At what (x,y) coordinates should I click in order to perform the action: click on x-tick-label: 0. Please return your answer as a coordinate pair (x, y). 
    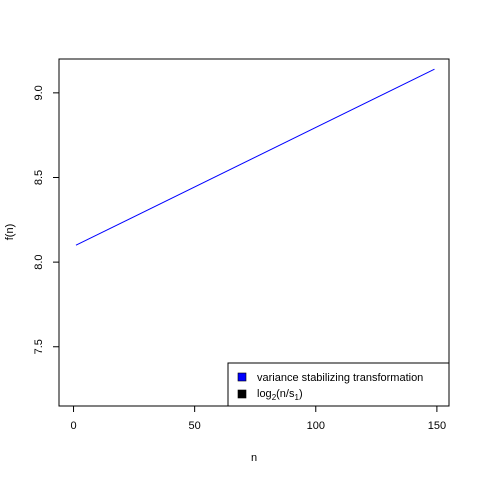
    Looking at the image, I should click on (73, 426).